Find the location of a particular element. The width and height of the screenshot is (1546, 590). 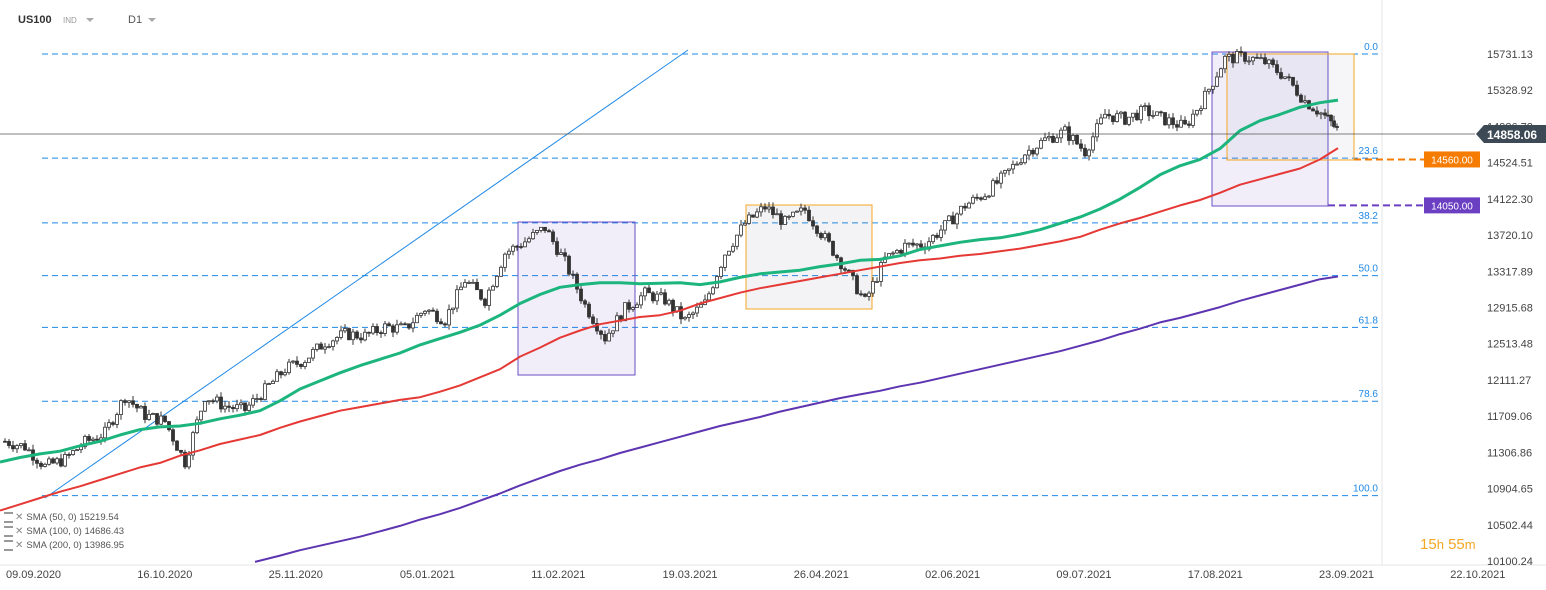

y-tick-label: 12915.68 is located at coordinates (1510, 309).